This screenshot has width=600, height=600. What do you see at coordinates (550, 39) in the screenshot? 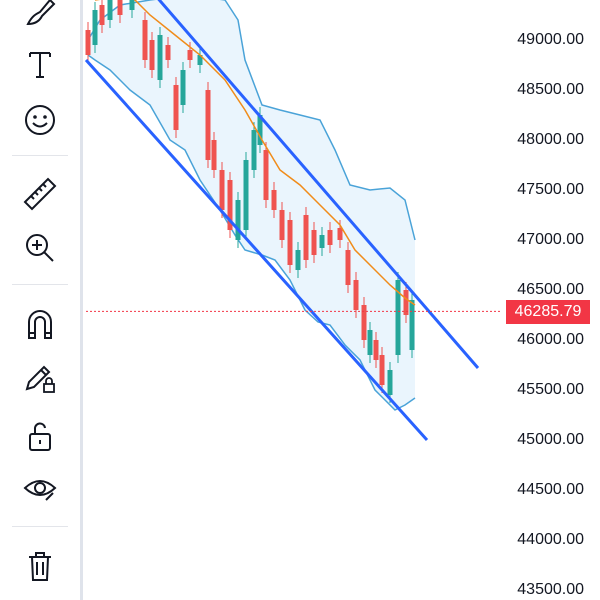
I see `price-axis-label: 49000.00` at bounding box center [550, 39].